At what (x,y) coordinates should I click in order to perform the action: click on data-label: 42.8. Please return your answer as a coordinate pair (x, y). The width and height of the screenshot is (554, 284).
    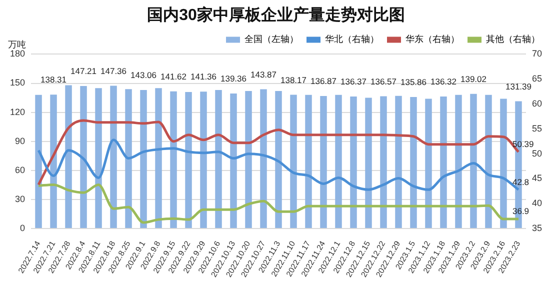
    Looking at the image, I should click on (521, 181).